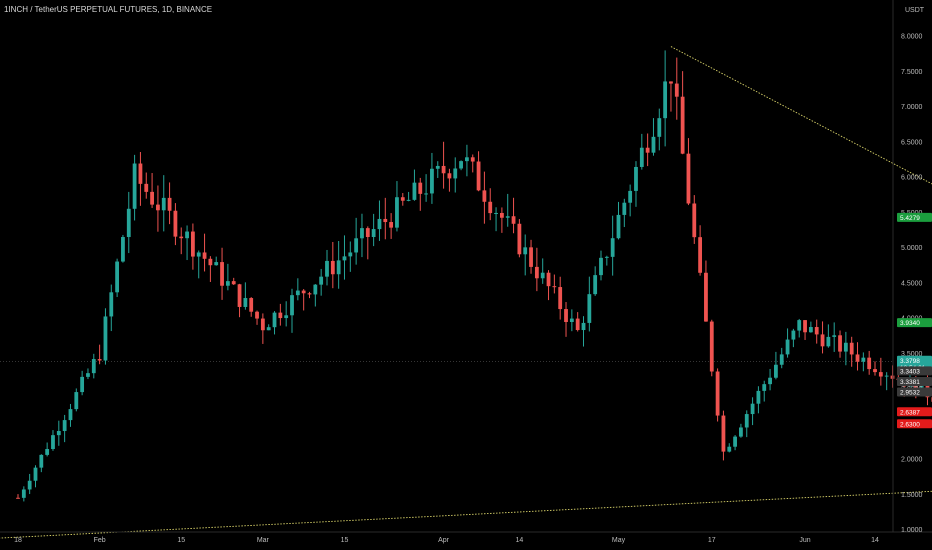 This screenshot has height=550, width=932. What do you see at coordinates (910, 361) in the screenshot?
I see `price-tag-value: 3.3798` at bounding box center [910, 361].